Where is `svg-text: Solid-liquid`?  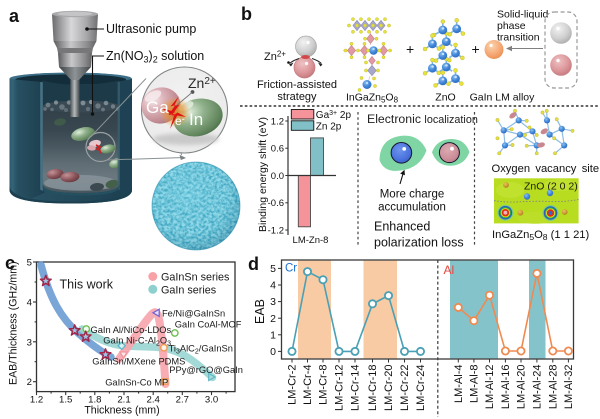 svg-text: Solid-liquid is located at coordinates (523, 15).